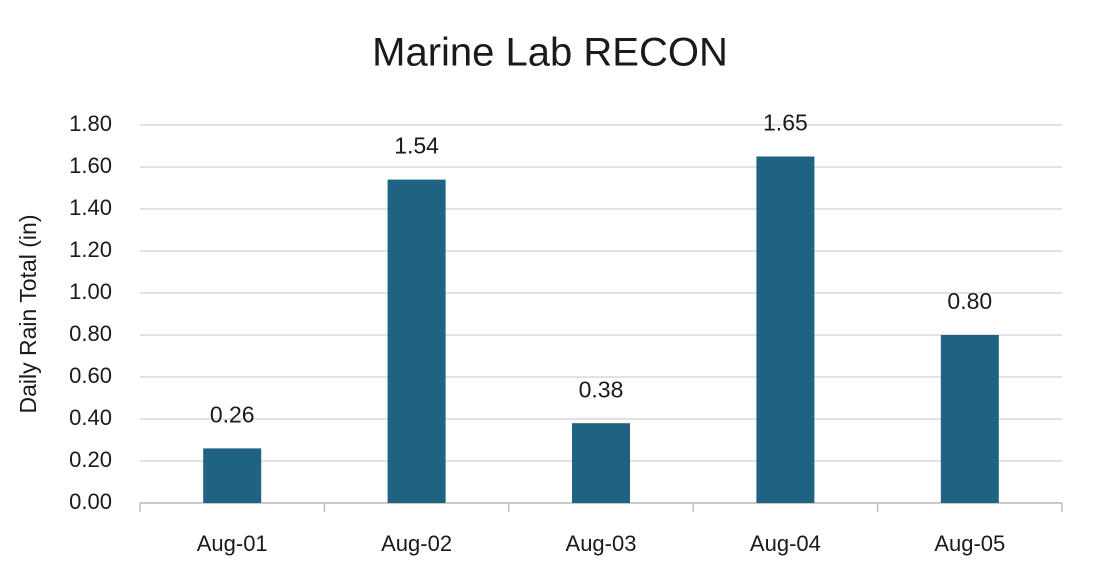  What do you see at coordinates (90, 459) in the screenshot?
I see `y-tick-label: 0.20` at bounding box center [90, 459].